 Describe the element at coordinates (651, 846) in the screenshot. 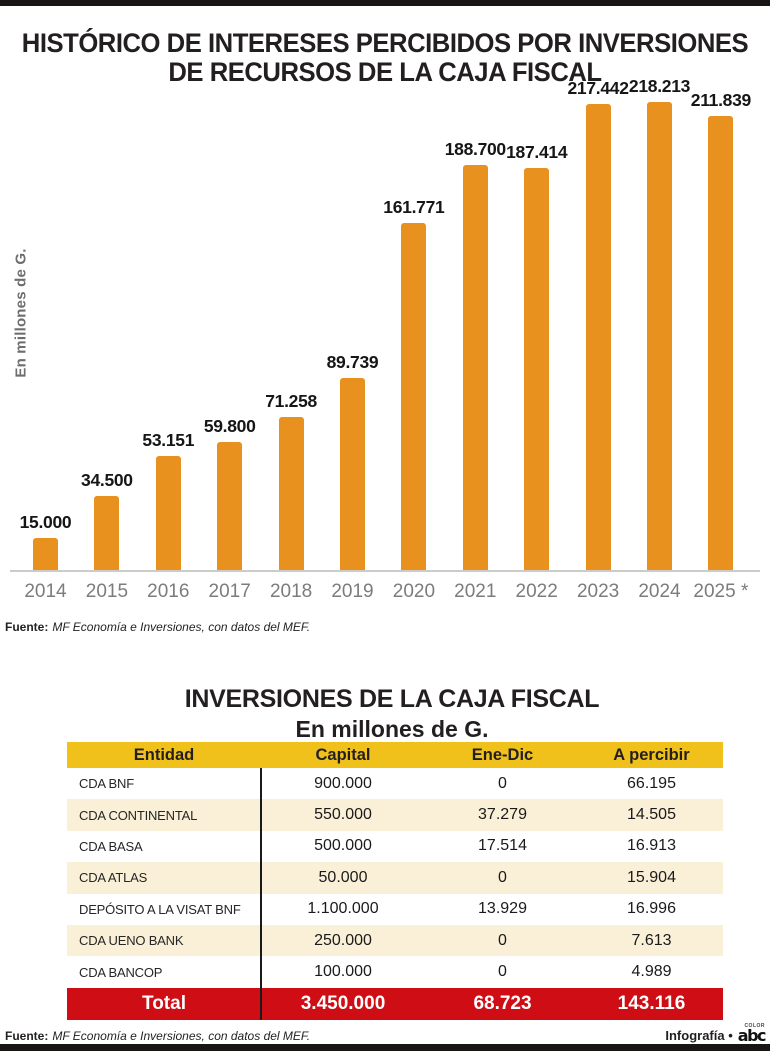

I see `value-cell: 16.913` at that location.